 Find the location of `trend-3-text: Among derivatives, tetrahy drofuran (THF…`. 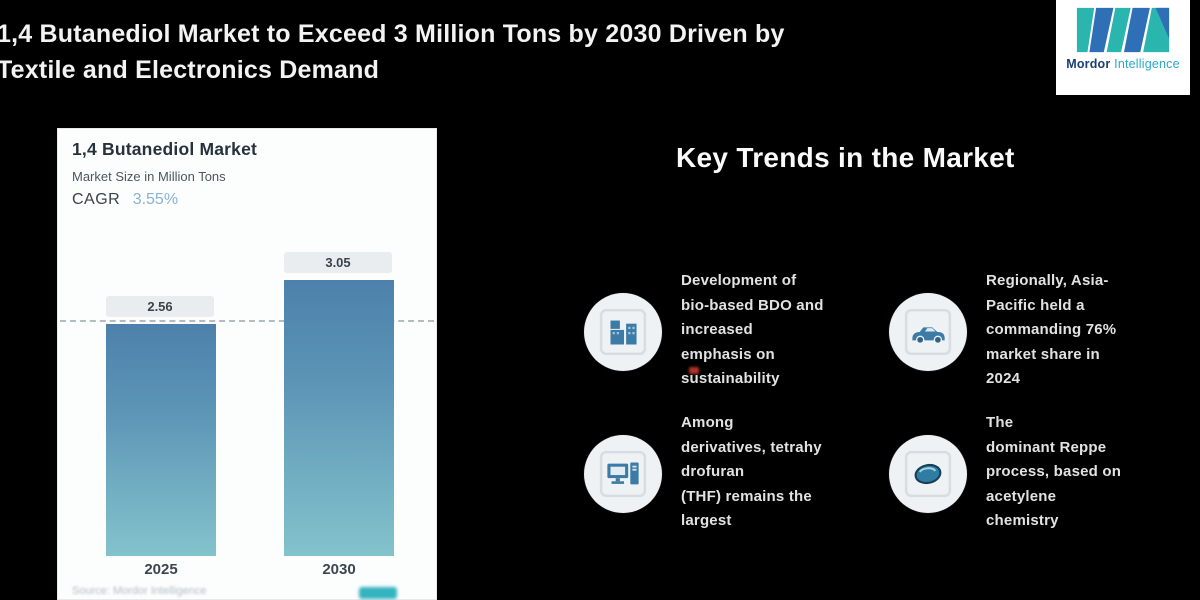

trend-3-text: Among derivatives, tetrahy drofuran (THF… is located at coordinates (751, 471).